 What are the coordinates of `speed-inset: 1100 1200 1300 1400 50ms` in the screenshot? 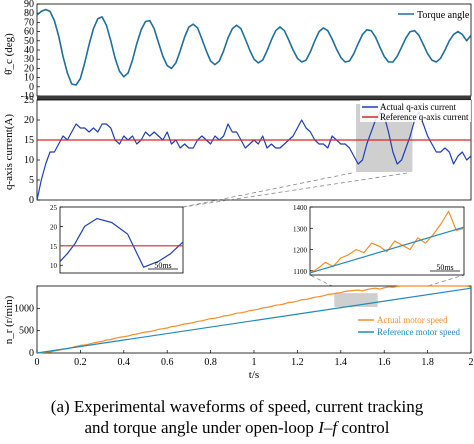 It's located at (379, 240).